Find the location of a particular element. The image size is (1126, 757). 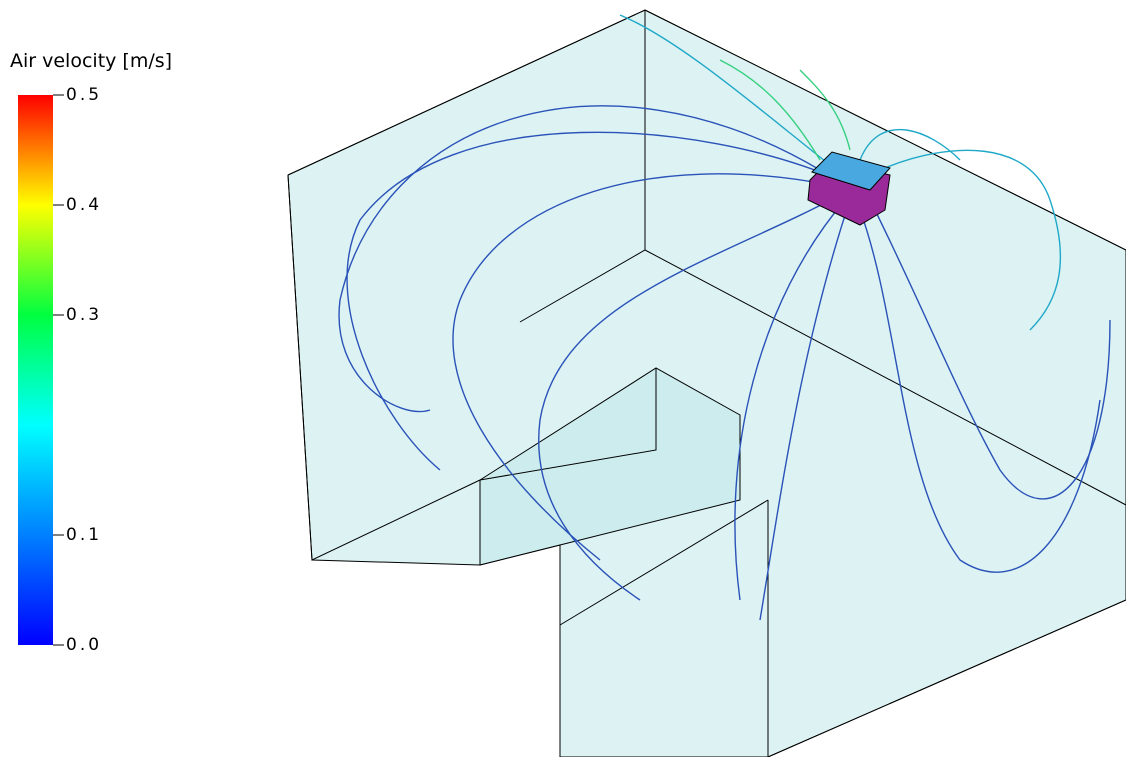

front-edge is located at coordinates (946, 628).